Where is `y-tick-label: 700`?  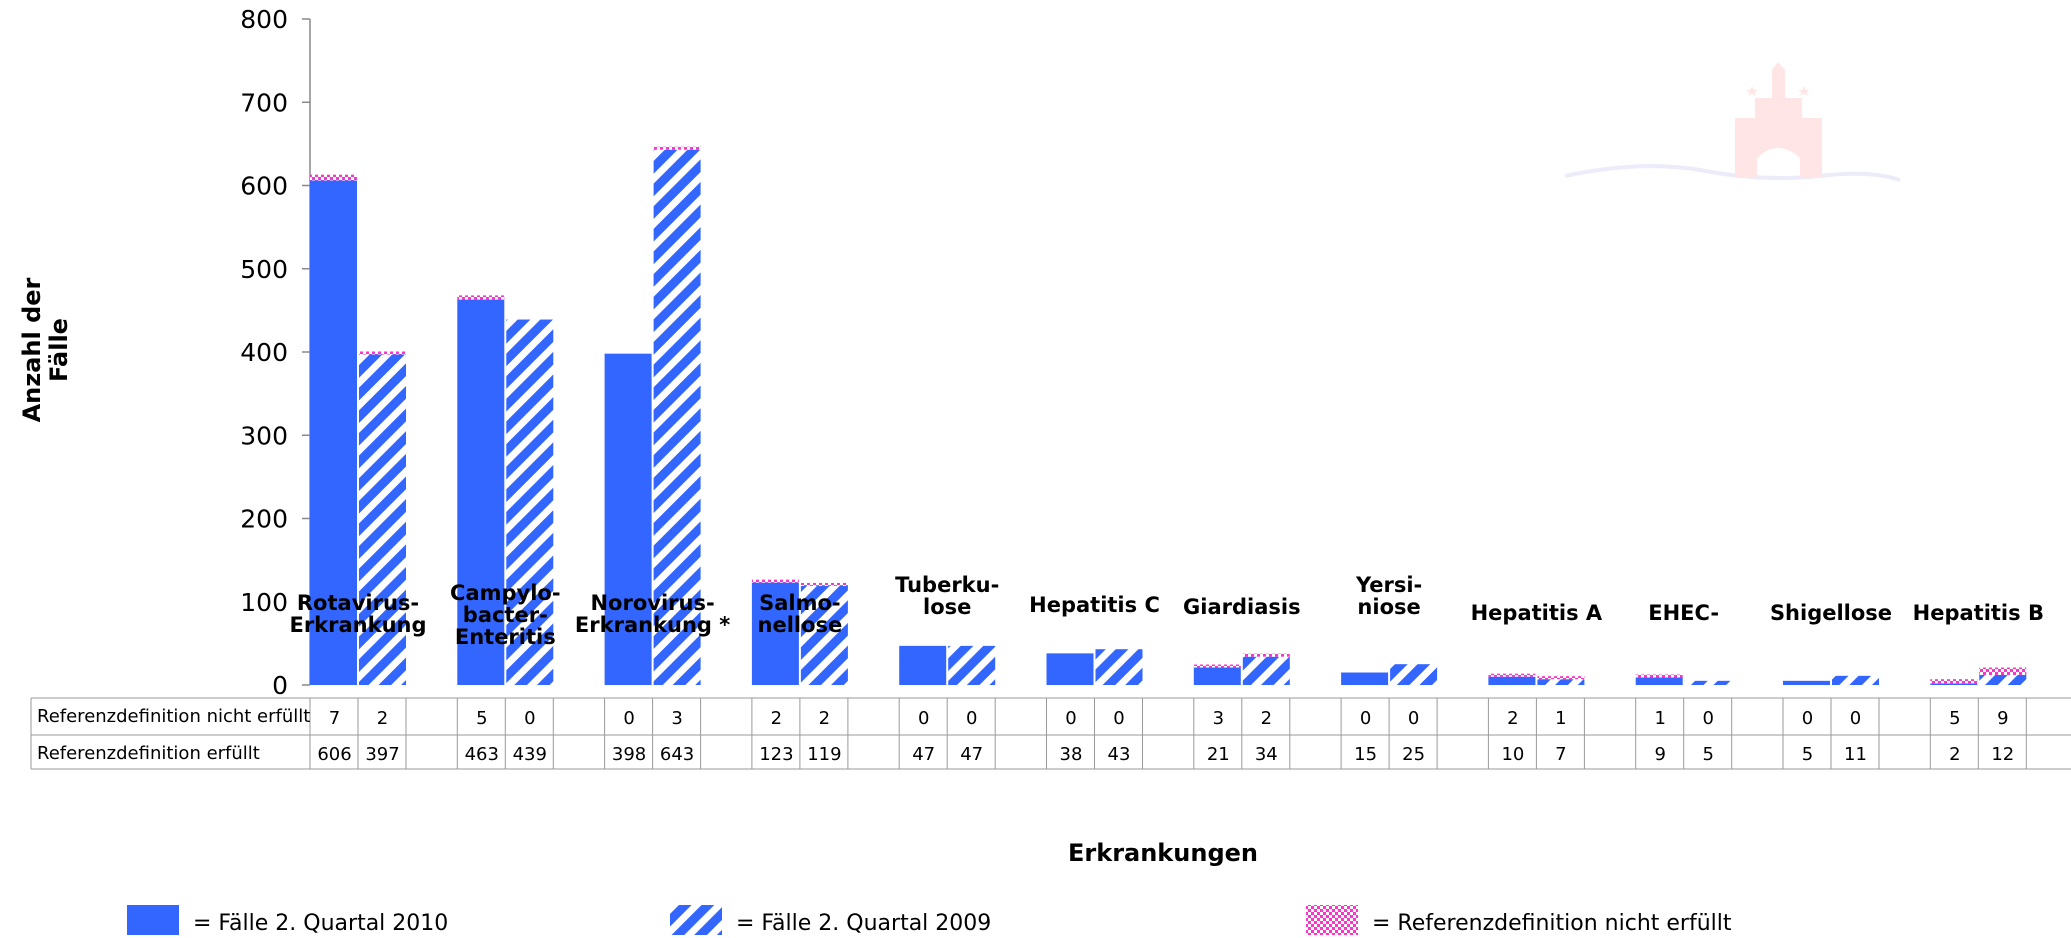
y-tick-label: 700 is located at coordinates (264, 102).